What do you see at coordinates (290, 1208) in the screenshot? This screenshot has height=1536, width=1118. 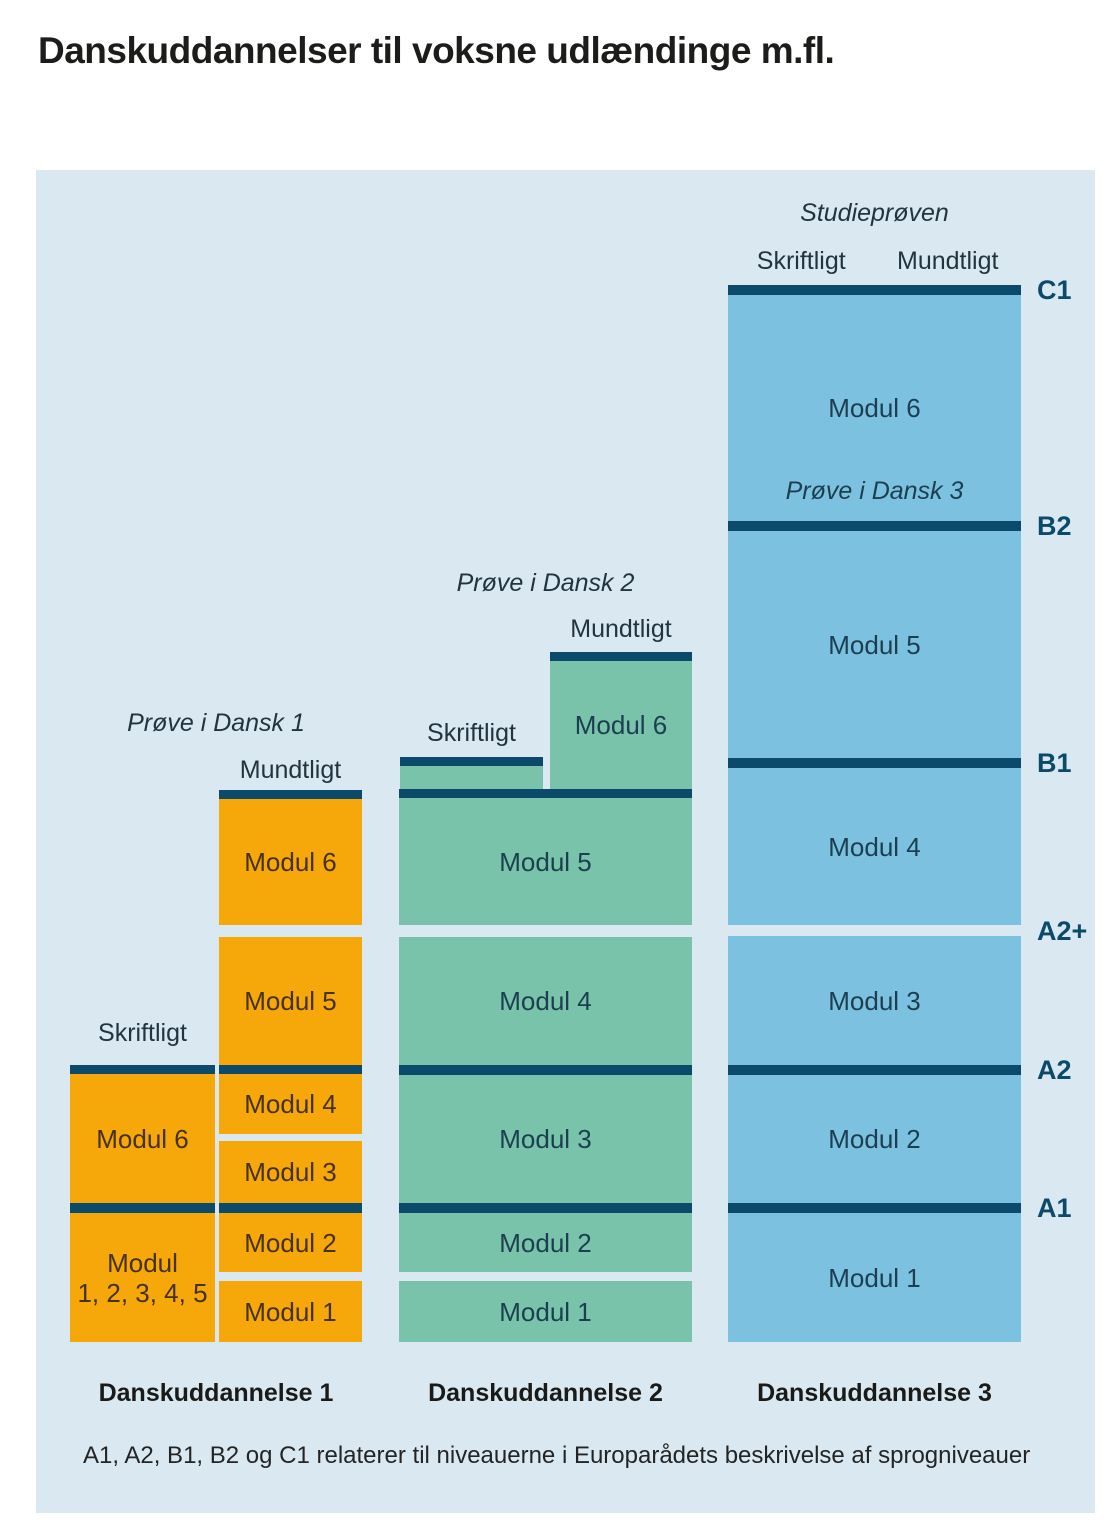 I see `level-bar-a1-col1-right` at bounding box center [290, 1208].